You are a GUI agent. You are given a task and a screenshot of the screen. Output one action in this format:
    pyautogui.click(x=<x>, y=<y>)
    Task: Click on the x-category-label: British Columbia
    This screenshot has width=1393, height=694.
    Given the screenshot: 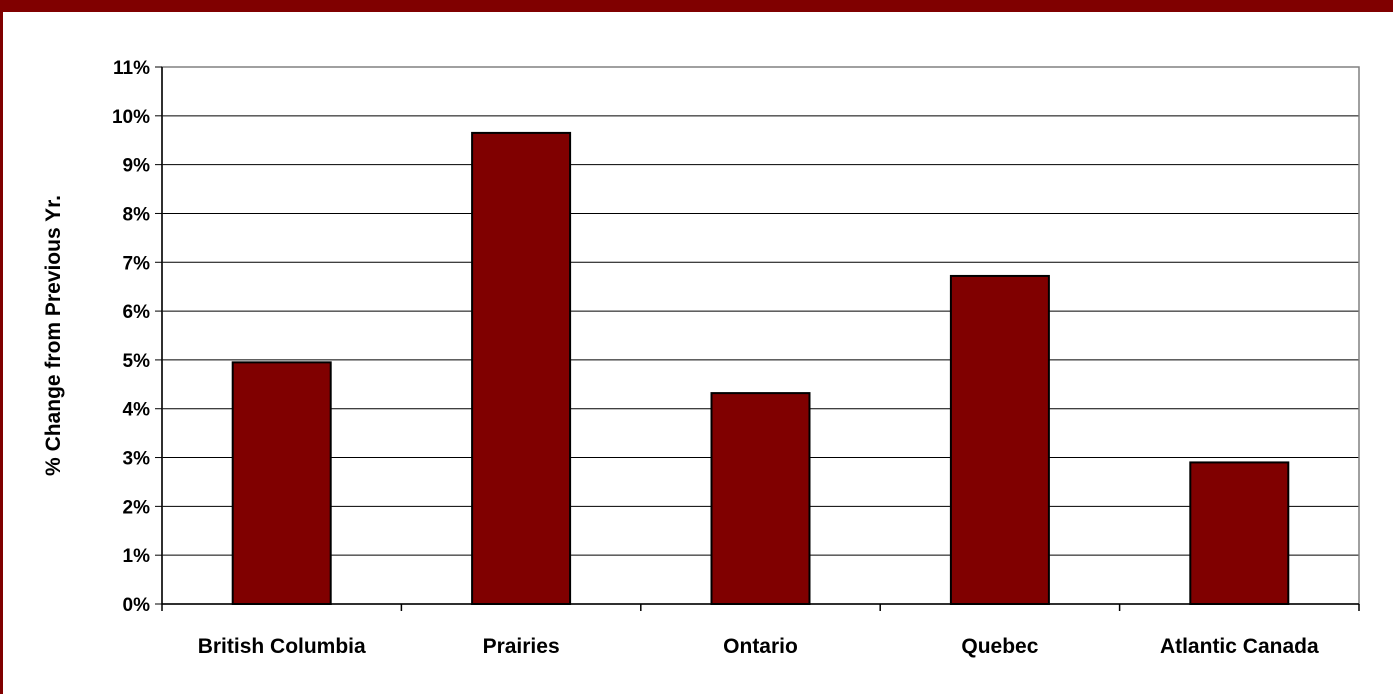 What is the action you would take?
    pyautogui.click(x=282, y=646)
    